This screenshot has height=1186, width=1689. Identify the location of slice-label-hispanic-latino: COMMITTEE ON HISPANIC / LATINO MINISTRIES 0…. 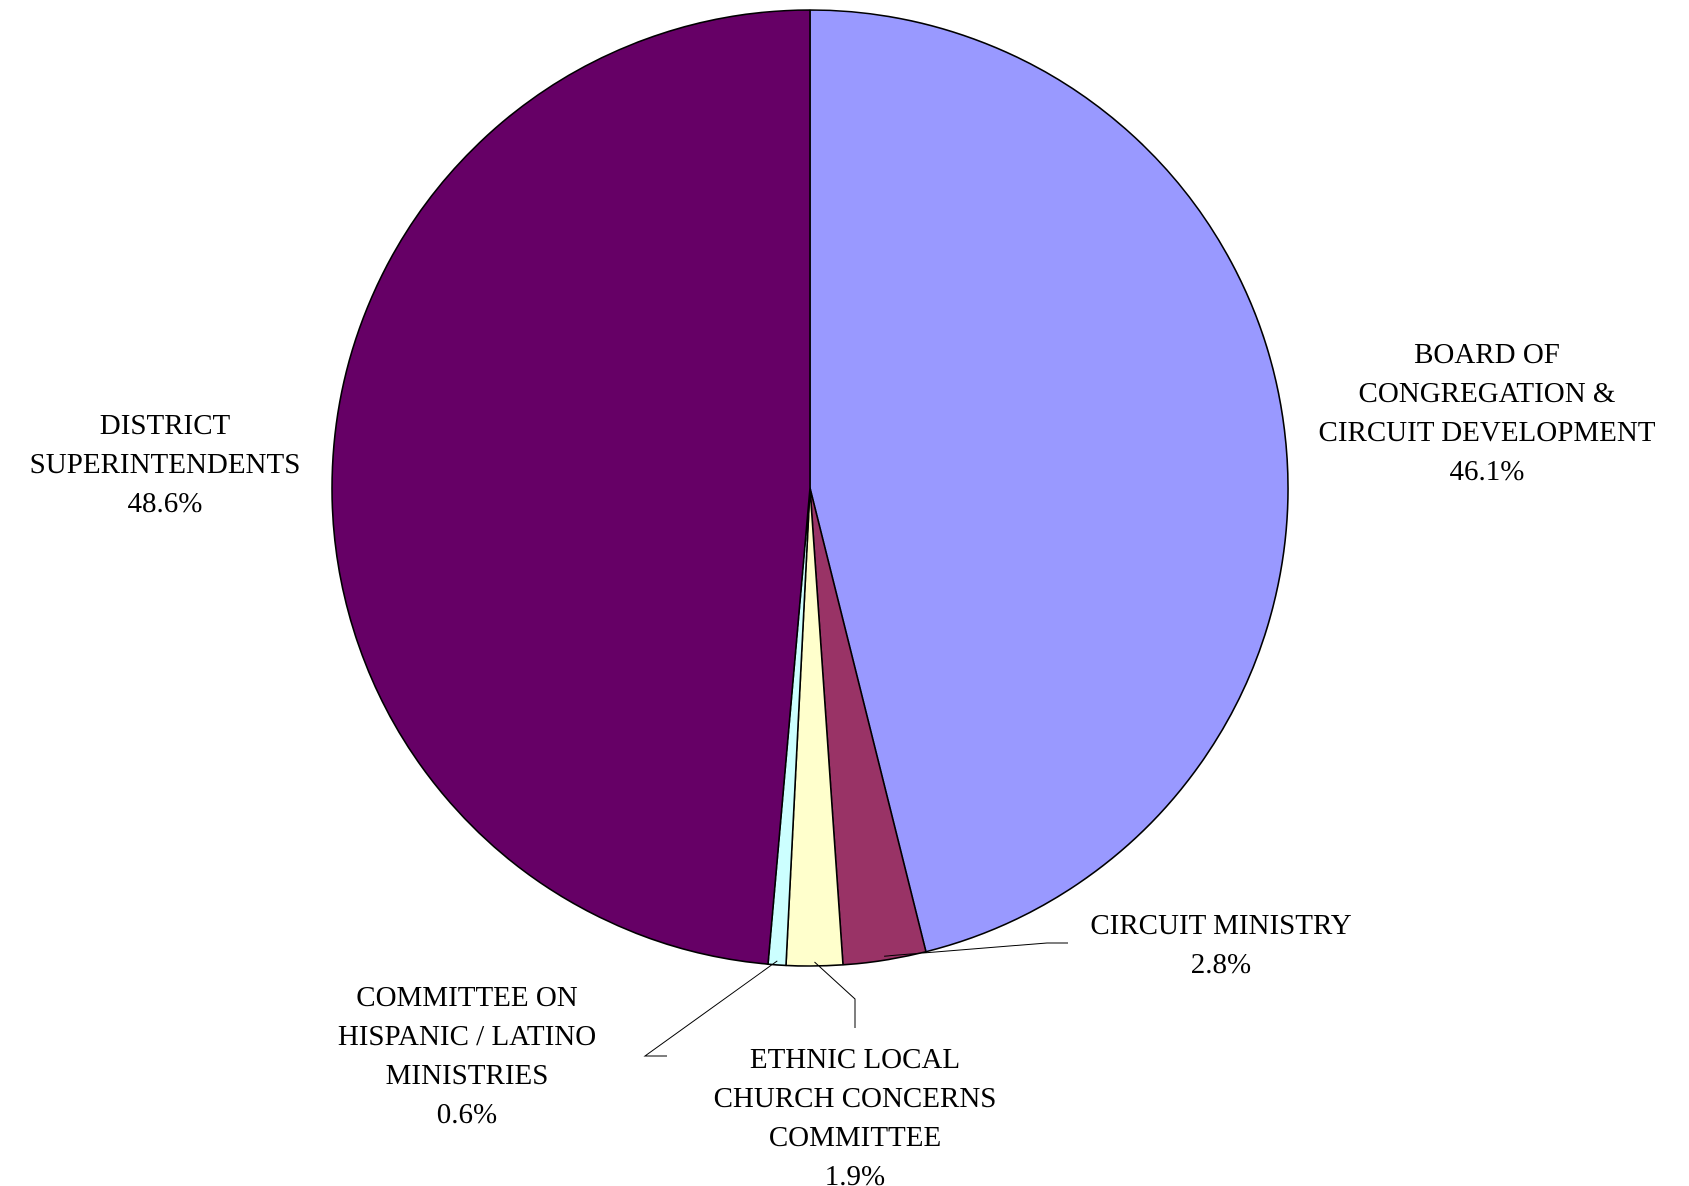
(467, 1055).